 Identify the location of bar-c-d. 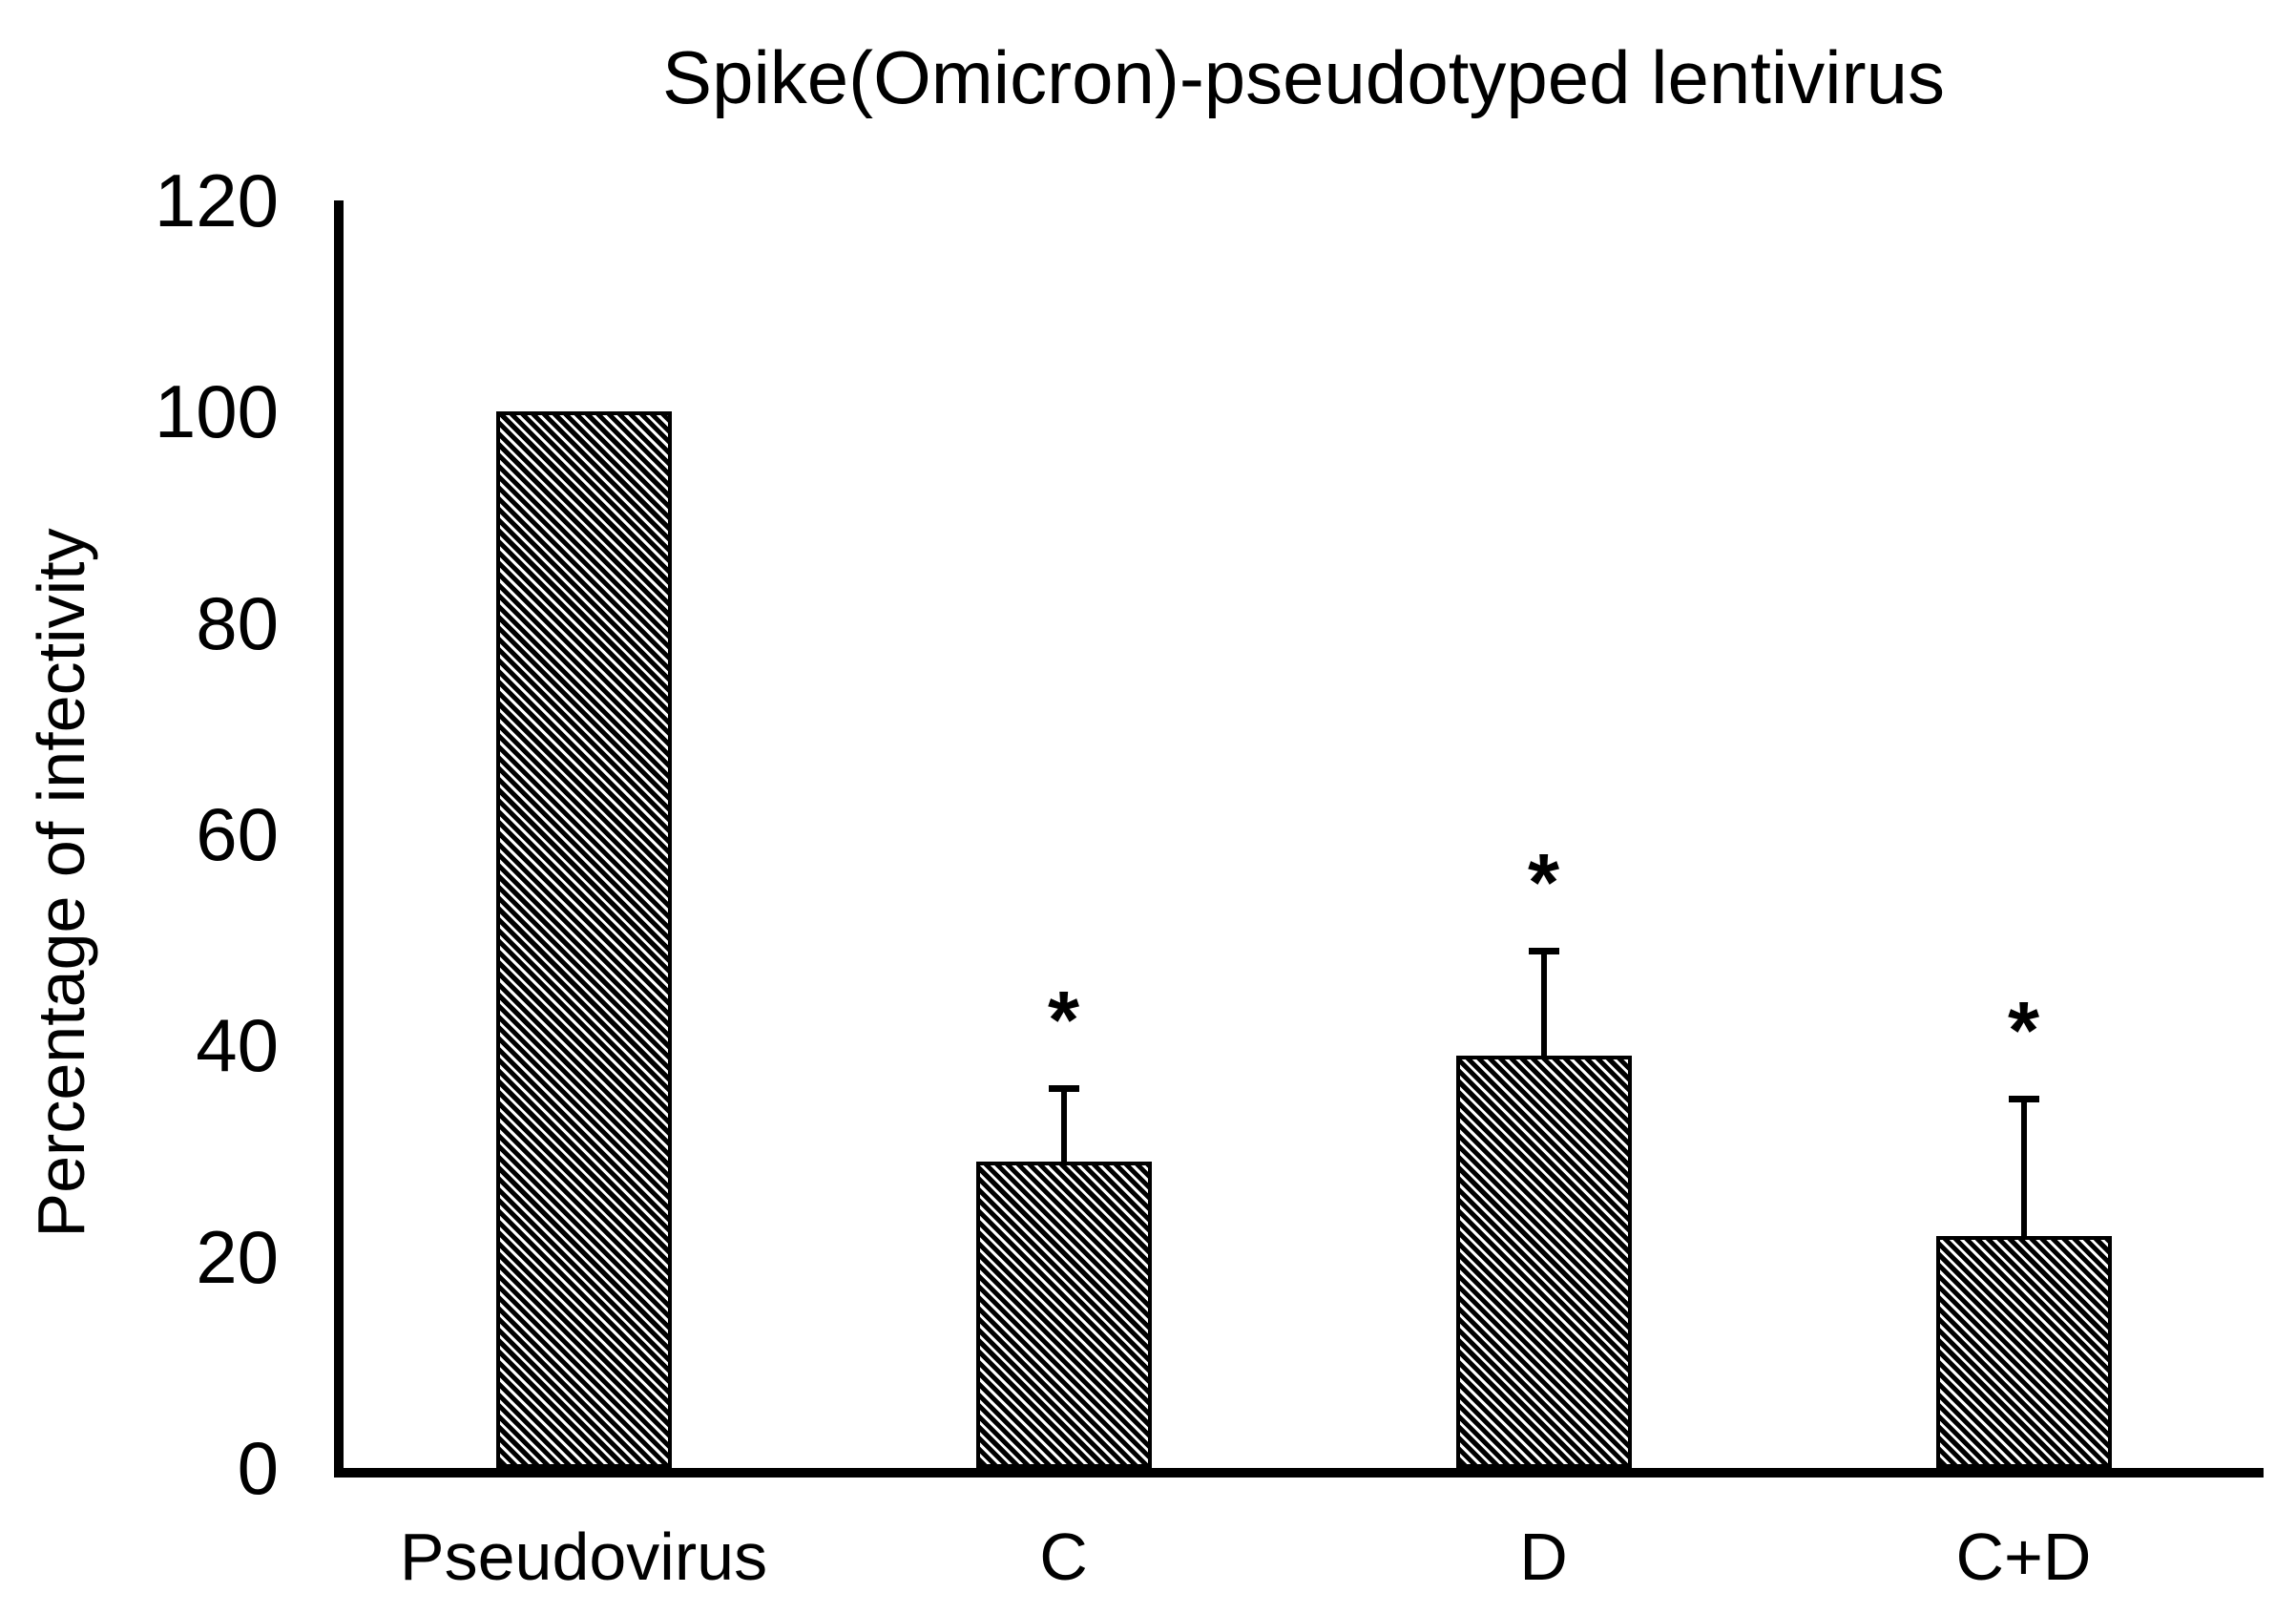
(2024, 1351).